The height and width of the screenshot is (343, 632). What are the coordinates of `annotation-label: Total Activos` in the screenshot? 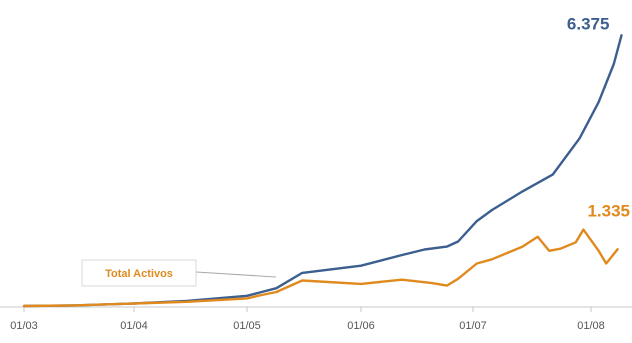 It's located at (139, 274).